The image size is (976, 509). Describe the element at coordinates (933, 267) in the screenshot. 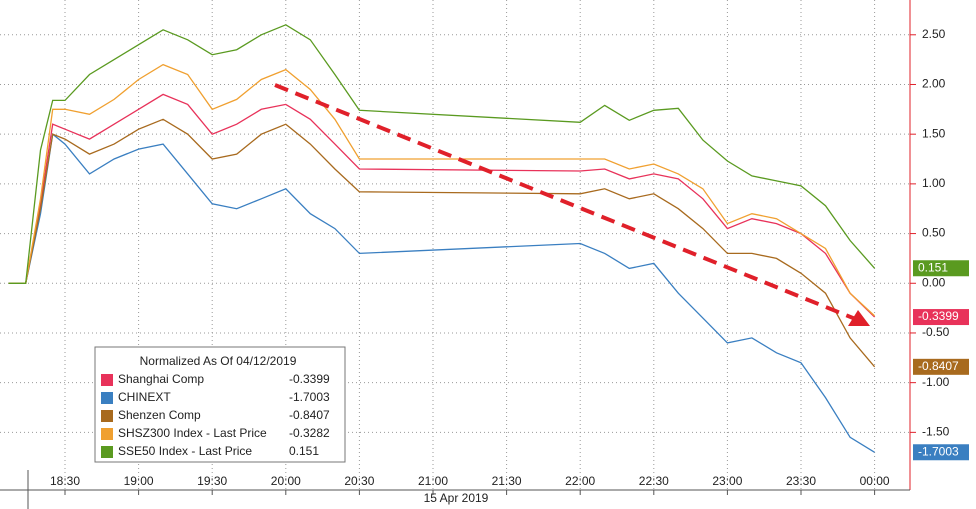

I see `end-label: 0.151` at that location.